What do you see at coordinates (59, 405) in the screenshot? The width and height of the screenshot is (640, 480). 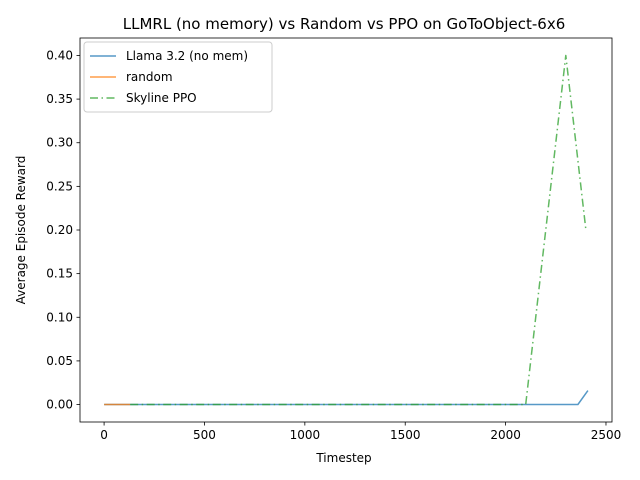 I see `y-tick-label: 0.00` at bounding box center [59, 405].